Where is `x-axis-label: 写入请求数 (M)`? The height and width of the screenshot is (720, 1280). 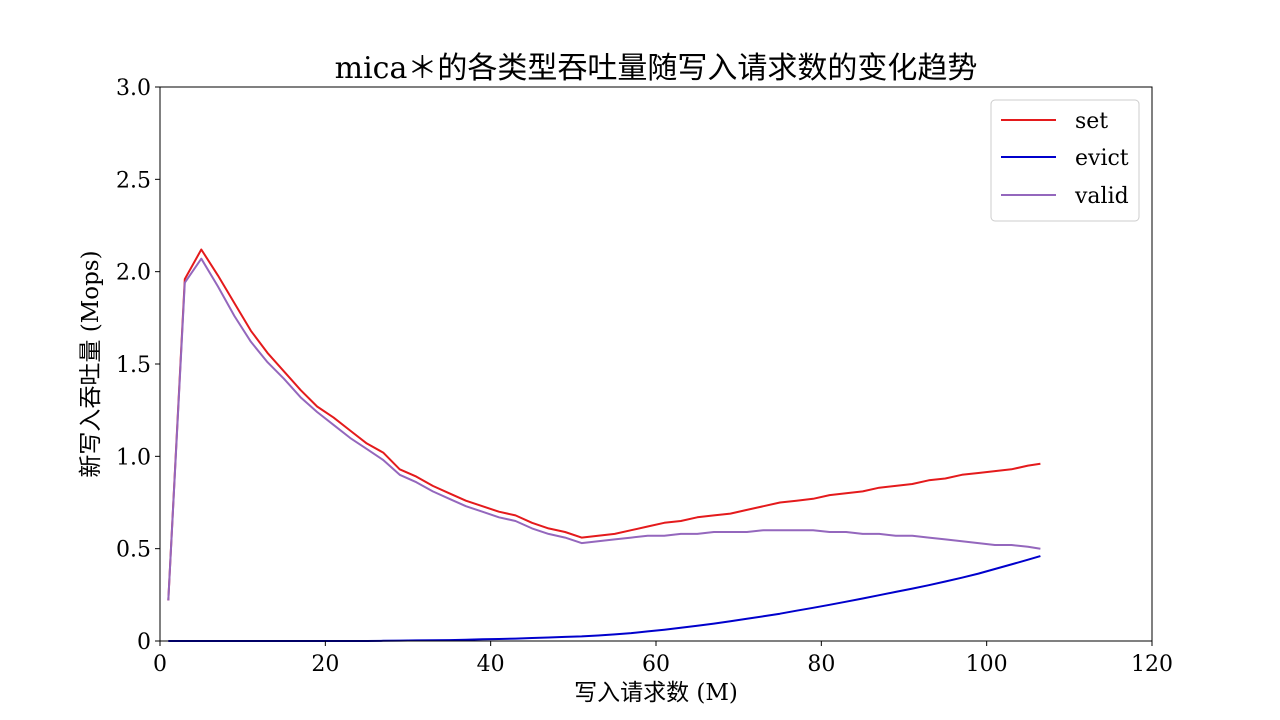 x-axis-label: 写入请求数 (M) is located at coordinates (656, 693).